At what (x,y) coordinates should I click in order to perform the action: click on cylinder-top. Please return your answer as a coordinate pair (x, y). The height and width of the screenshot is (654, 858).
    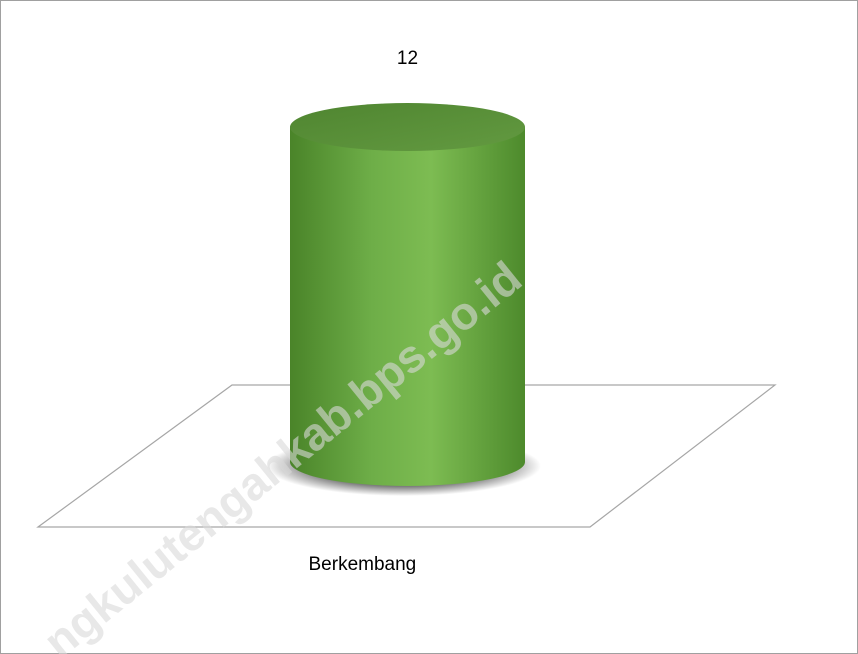
    Looking at the image, I should click on (407, 127).